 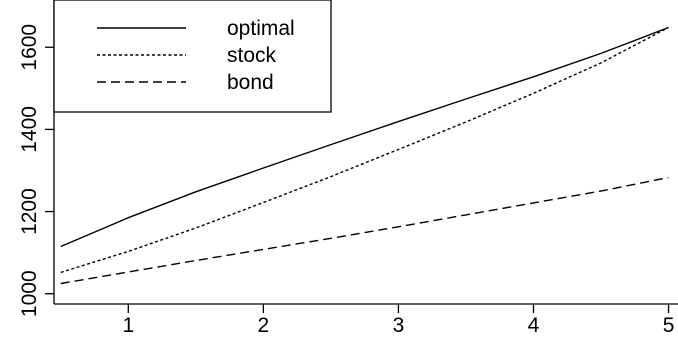 I want to click on legend-label-stock: stock, so click(x=252, y=55).